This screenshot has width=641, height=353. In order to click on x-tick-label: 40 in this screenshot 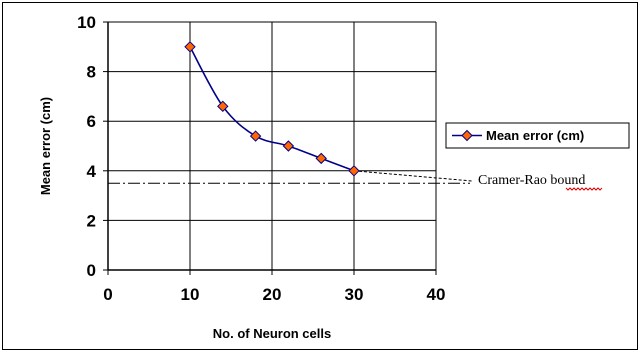, I will do `click(436, 294)`.